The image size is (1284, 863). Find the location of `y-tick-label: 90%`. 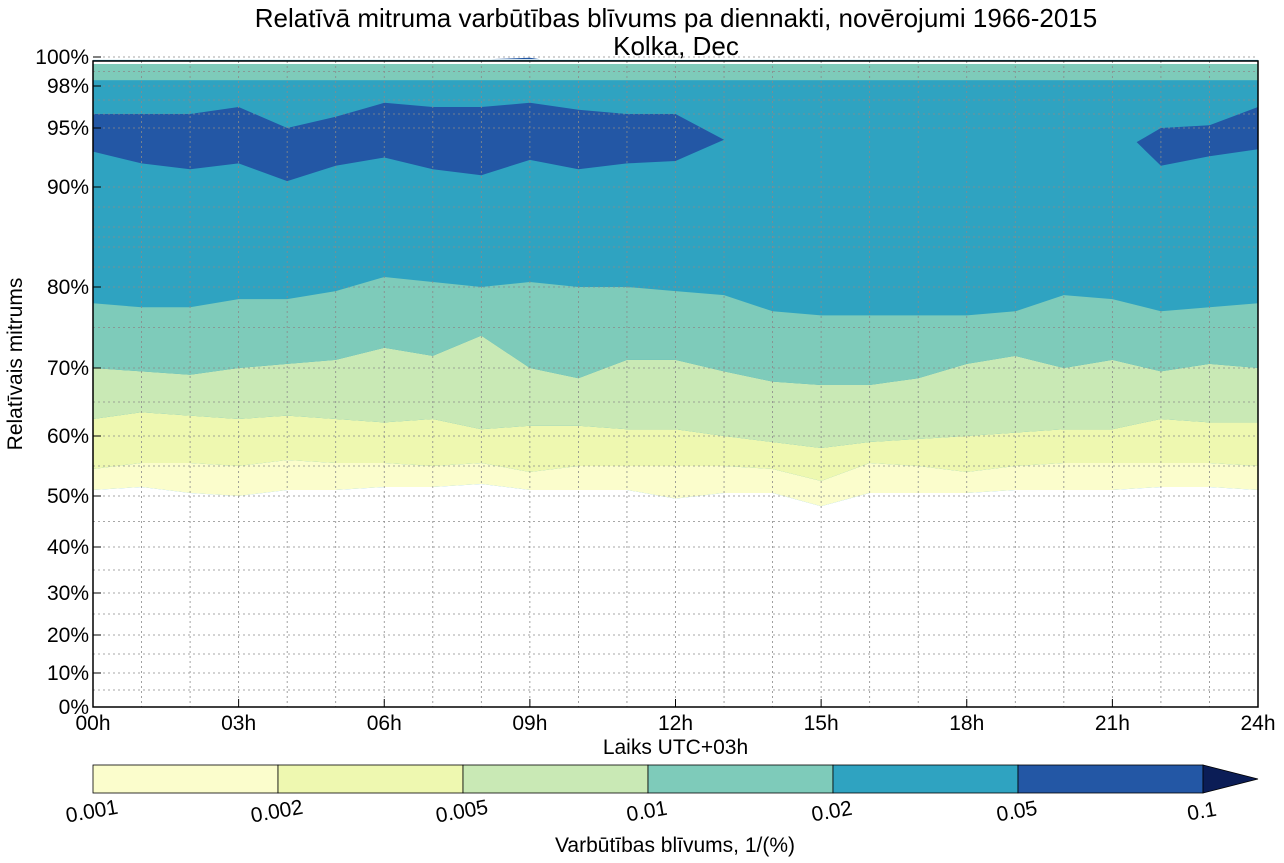

y-tick-label: 90% is located at coordinates (68, 187).